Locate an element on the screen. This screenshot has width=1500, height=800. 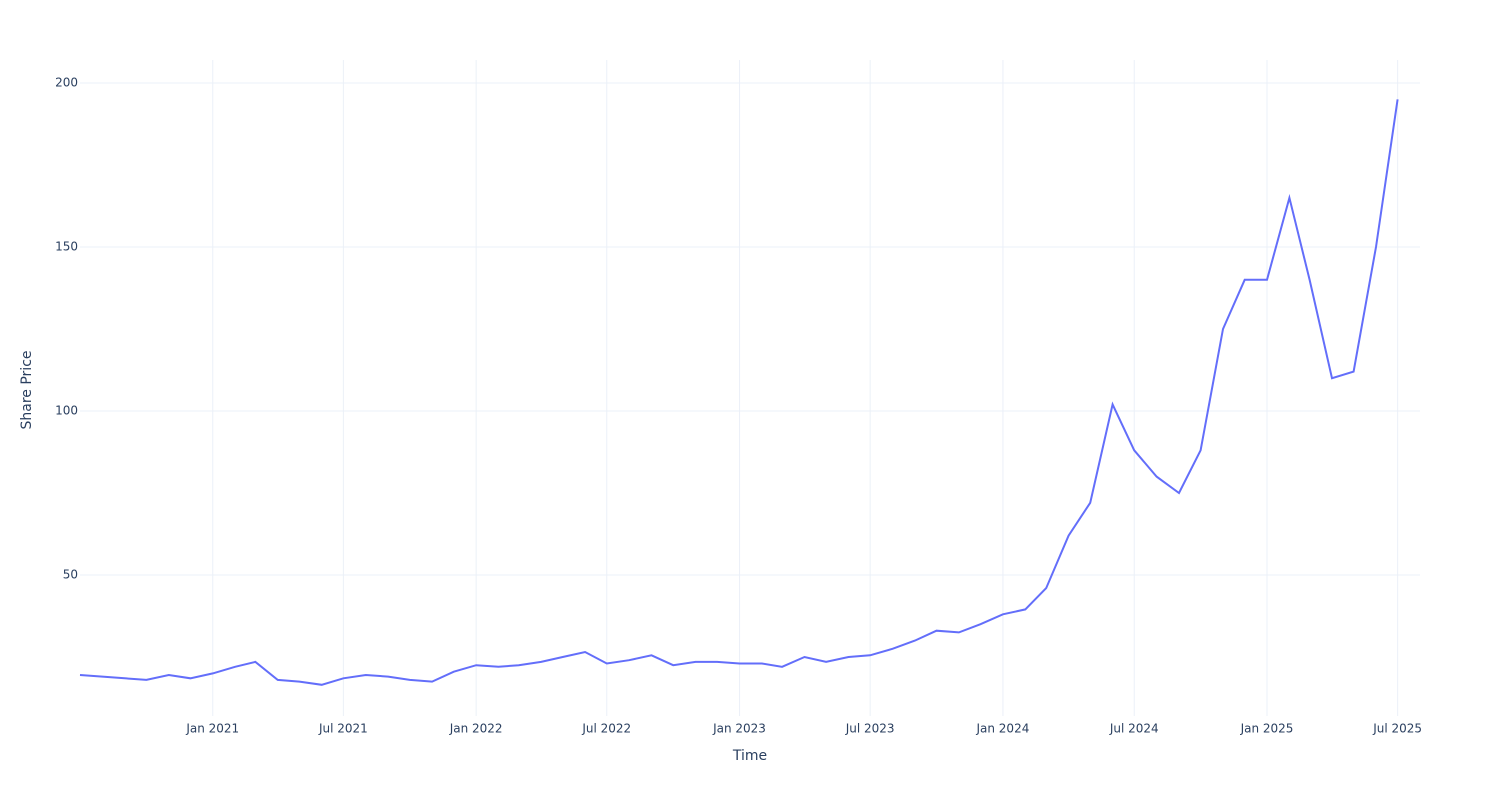
y-tick-label: 50 is located at coordinates (70, 574).